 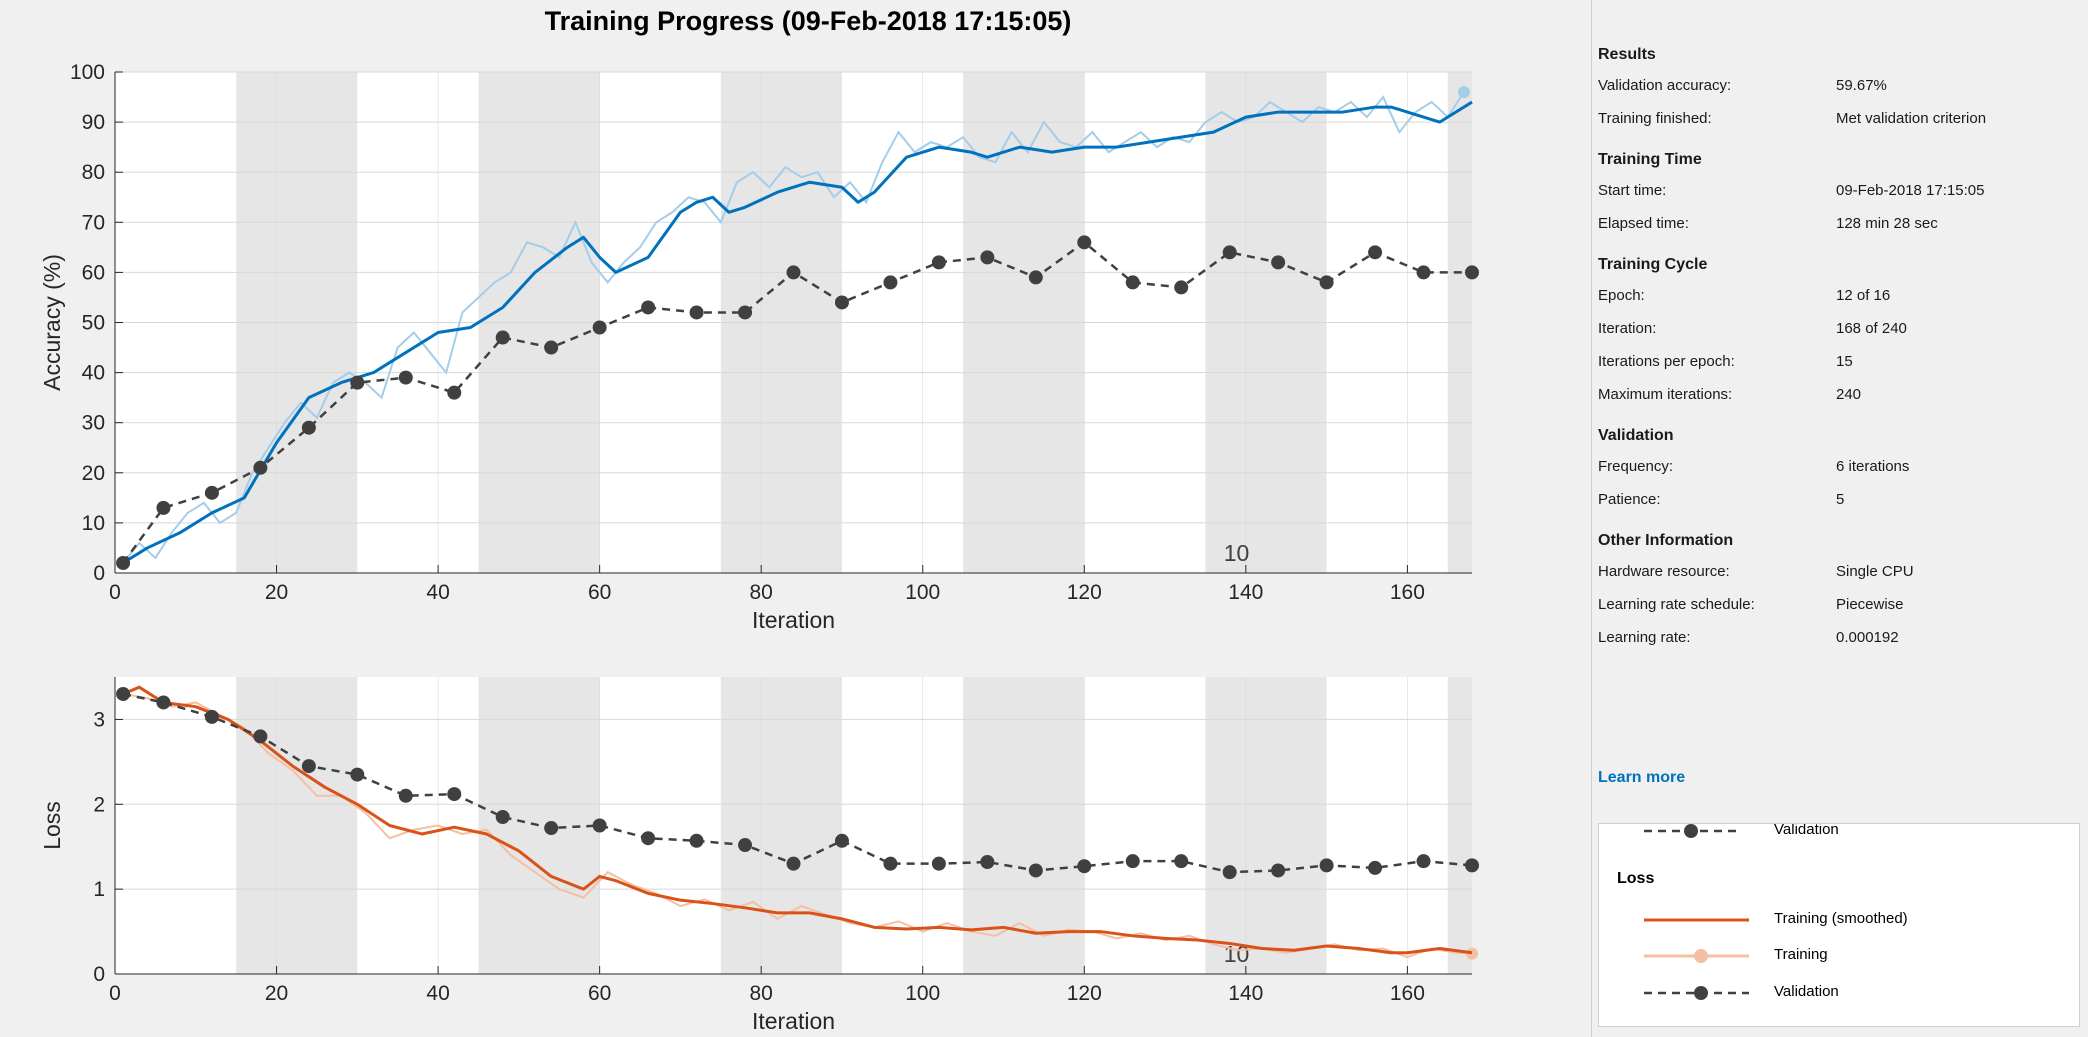 I want to click on info-row: Hardware resource: Single CPU, so click(x=1838, y=571).